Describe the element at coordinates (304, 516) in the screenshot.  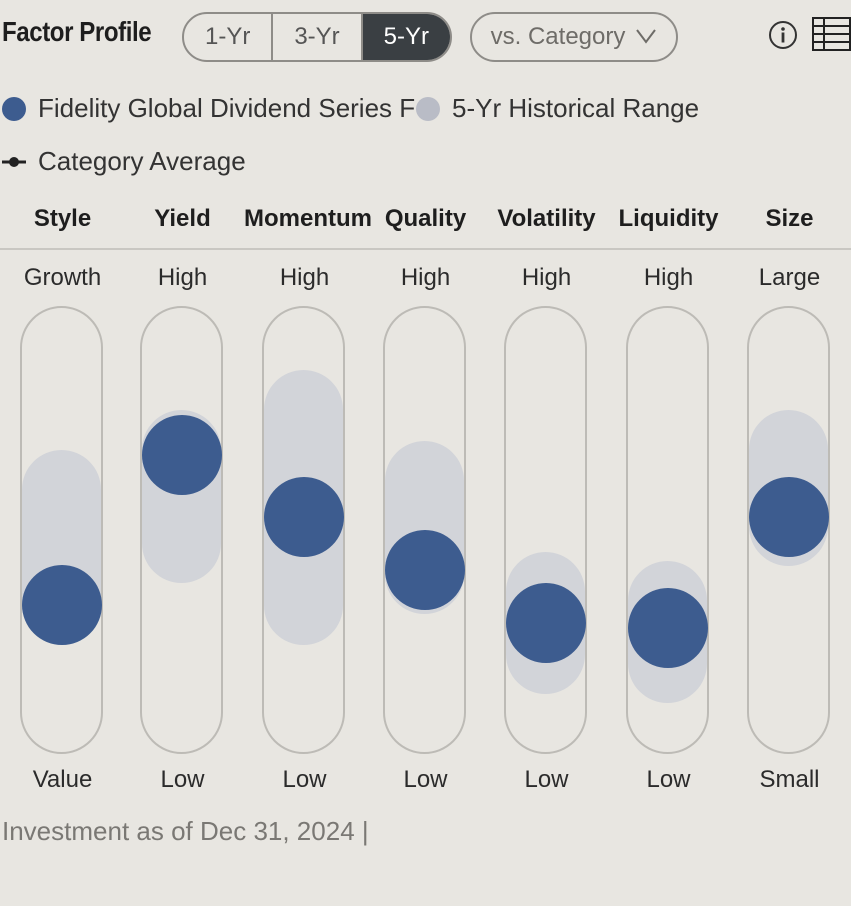
I see `fund-marker-momentum` at that location.